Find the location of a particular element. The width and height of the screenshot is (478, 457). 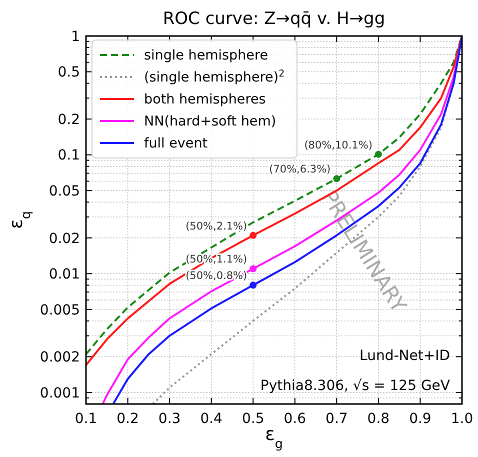

y-tick-label: 1 is located at coordinates (75, 36).